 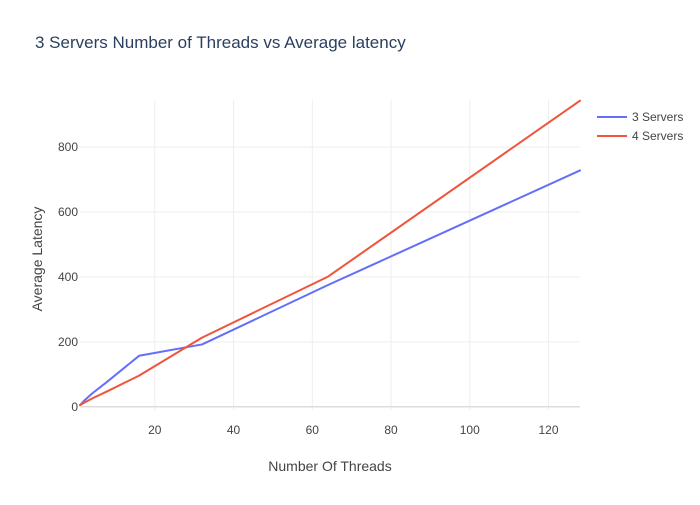 I want to click on legend: 3 Servers 4 Servers, so click(x=647, y=126).